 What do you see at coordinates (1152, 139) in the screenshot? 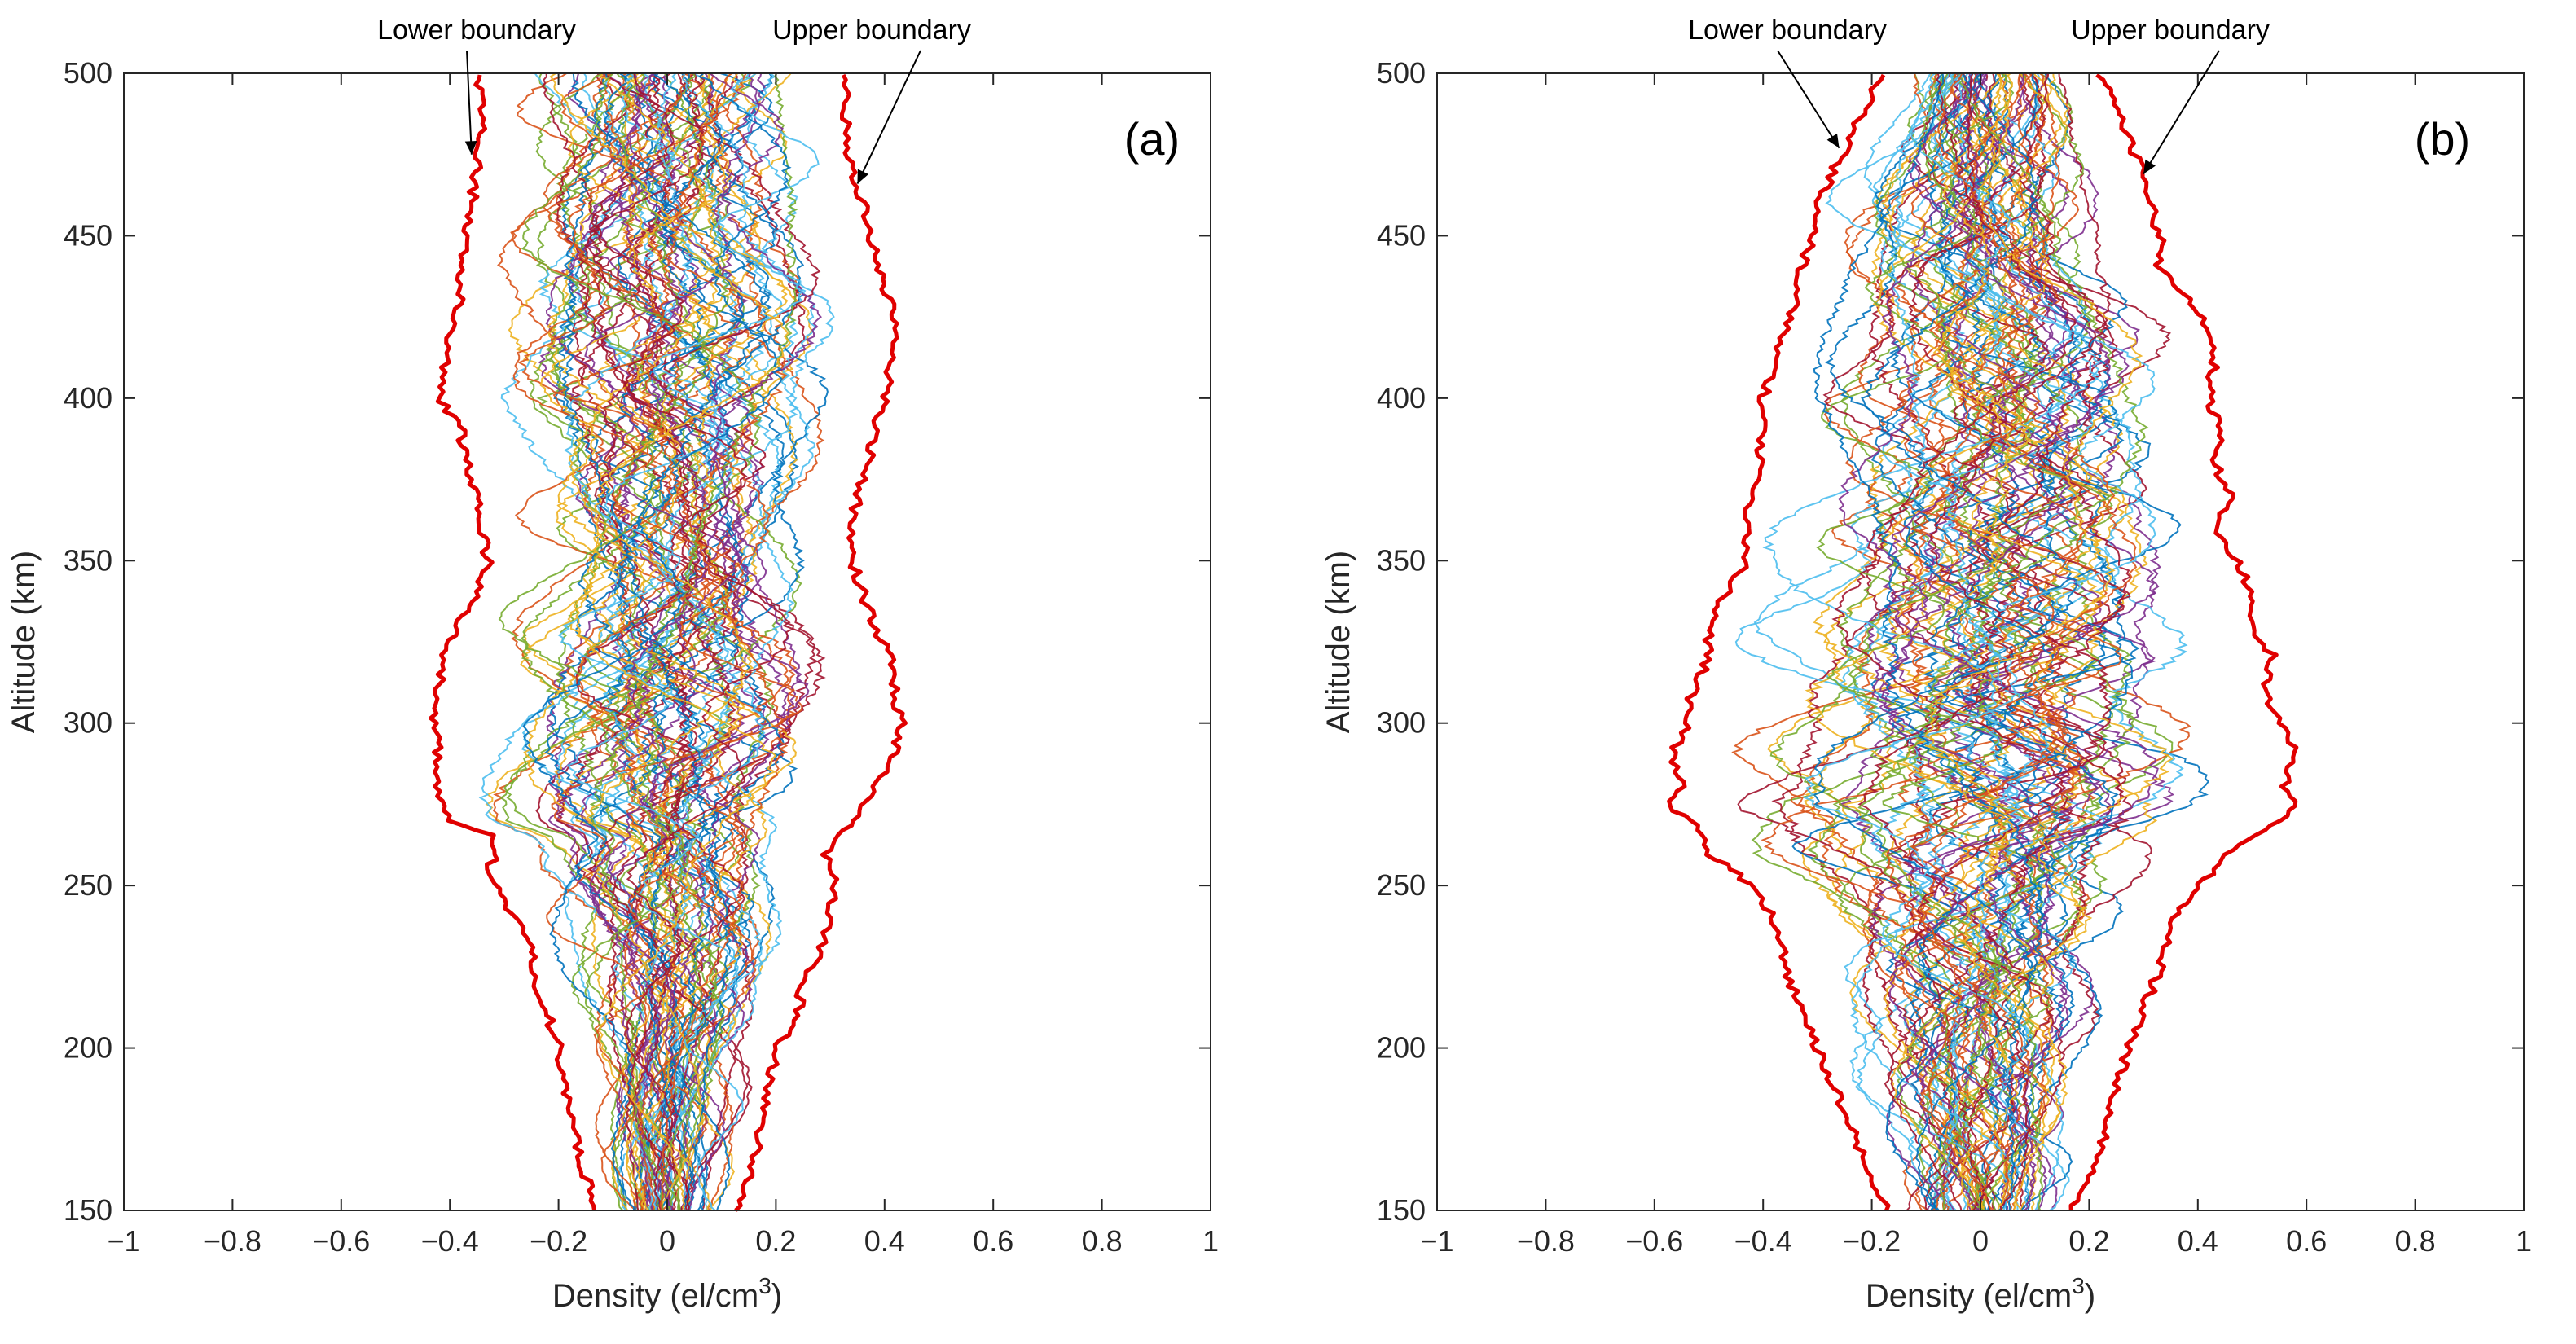
I see `panel-label: (a)` at bounding box center [1152, 139].